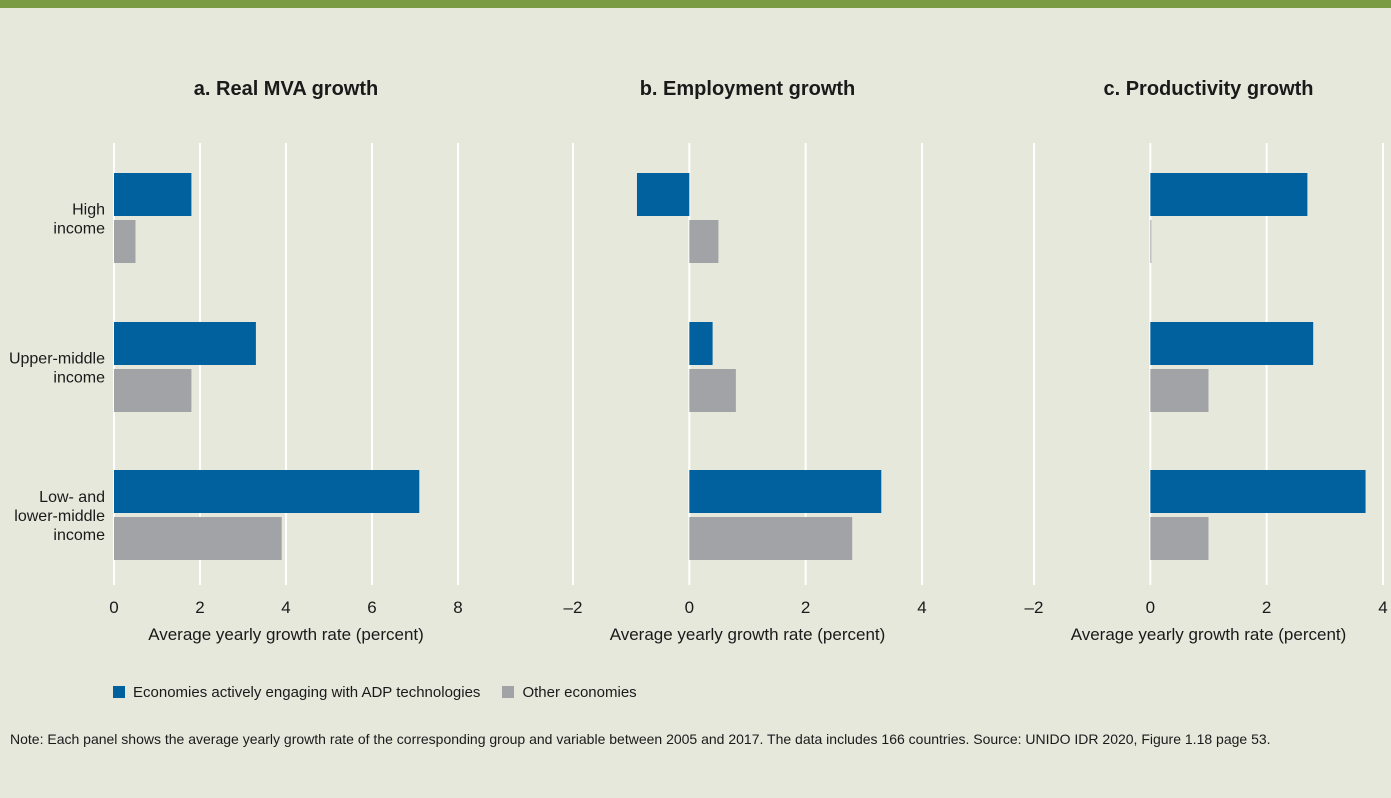  What do you see at coordinates (1179, 538) in the screenshot?
I see `panel-c-bar-s2-c3` at bounding box center [1179, 538].